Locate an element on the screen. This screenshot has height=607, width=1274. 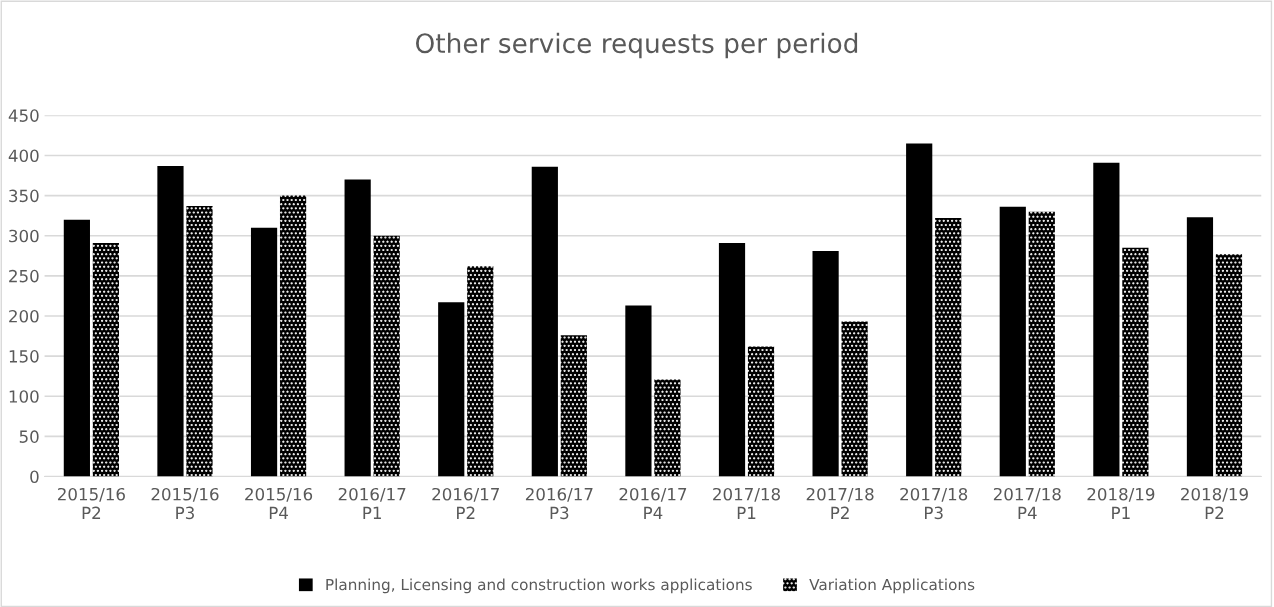
y-tick-label: 0 is located at coordinates (34, 477).